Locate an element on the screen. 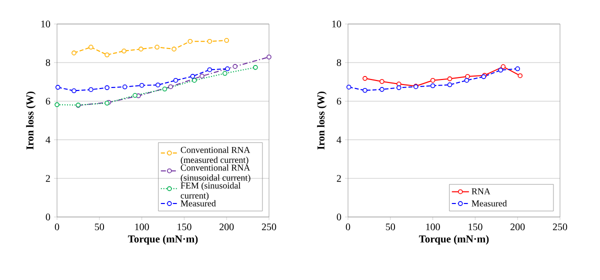  legend-label: RNA is located at coordinates (481, 191).